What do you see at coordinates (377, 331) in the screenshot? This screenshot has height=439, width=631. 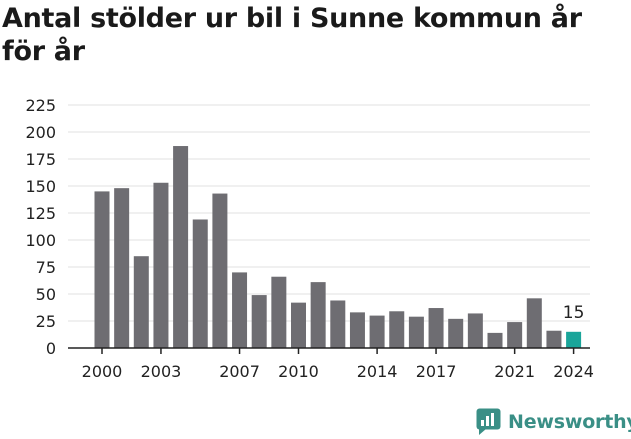 I see `bar-2014` at bounding box center [377, 331].